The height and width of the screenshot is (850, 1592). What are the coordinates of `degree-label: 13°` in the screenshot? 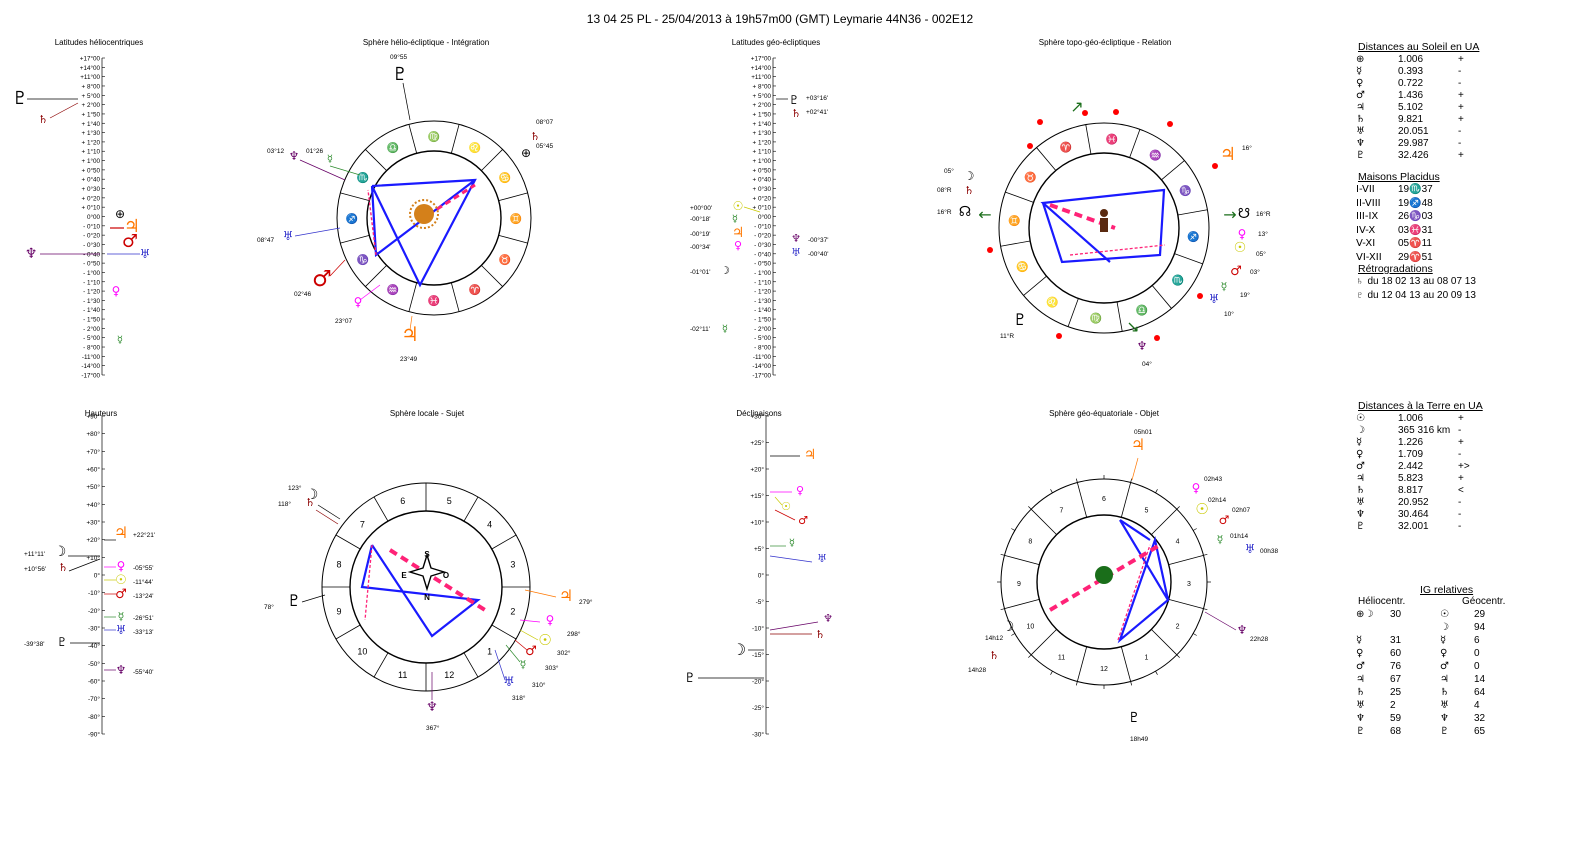 It's located at (1263, 234).